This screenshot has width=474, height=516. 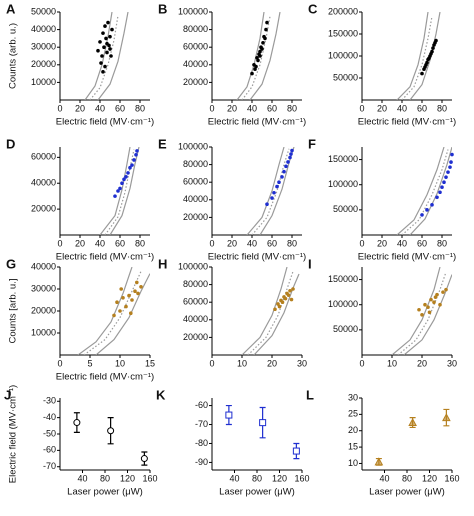 I want to click on x-tick-label: 30, so click(x=302, y=363).